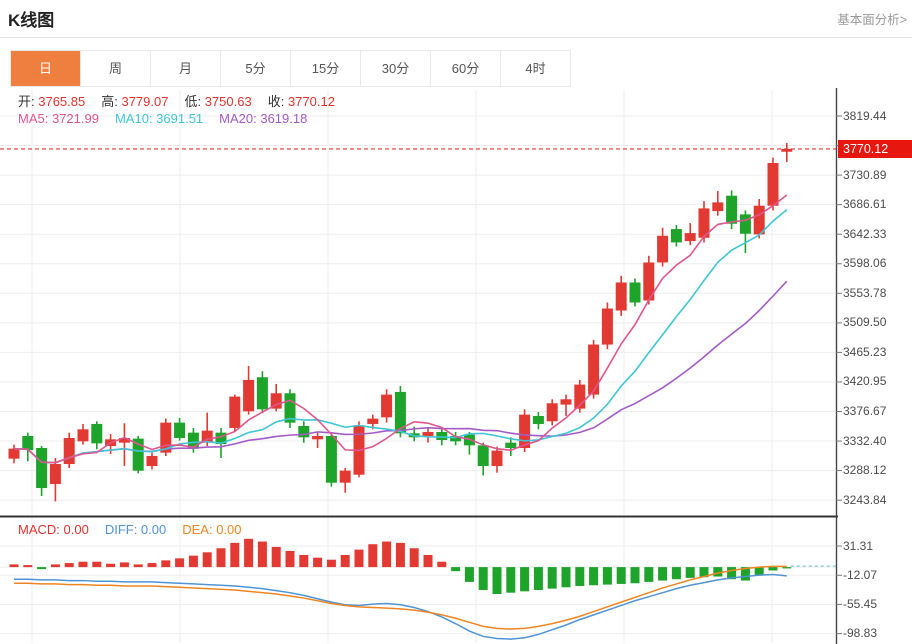  What do you see at coordinates (466, 68) in the screenshot?
I see `tab-60min: 60分` at bounding box center [466, 68].